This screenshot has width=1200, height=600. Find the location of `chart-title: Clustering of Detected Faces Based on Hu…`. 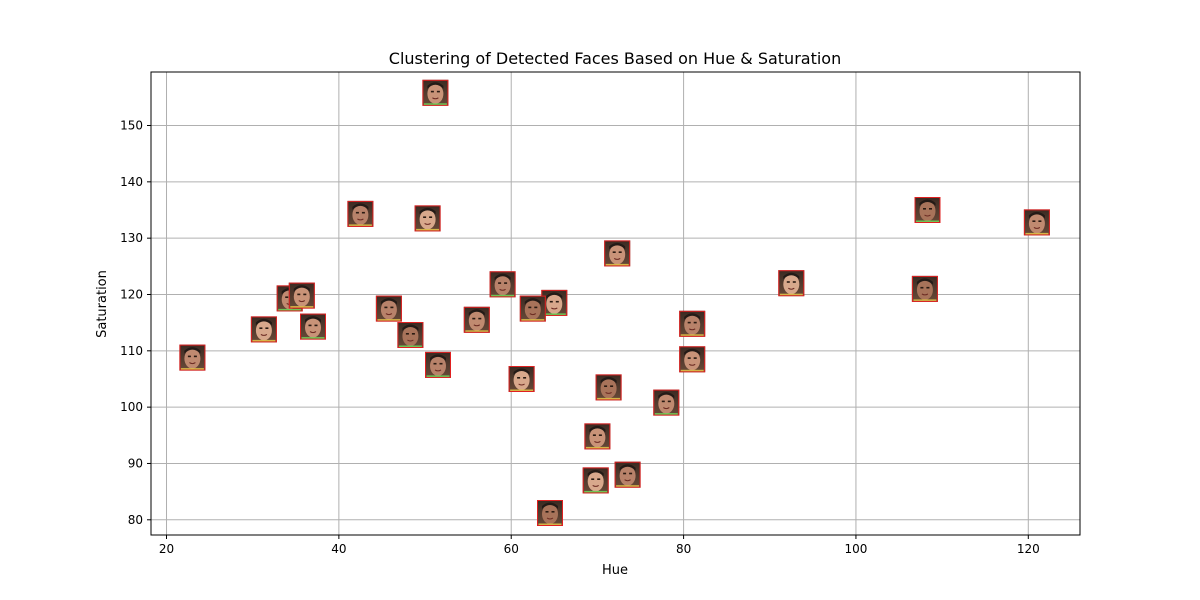

chart-title: Clustering of Detected Faces Based on Hu… is located at coordinates (615, 58).